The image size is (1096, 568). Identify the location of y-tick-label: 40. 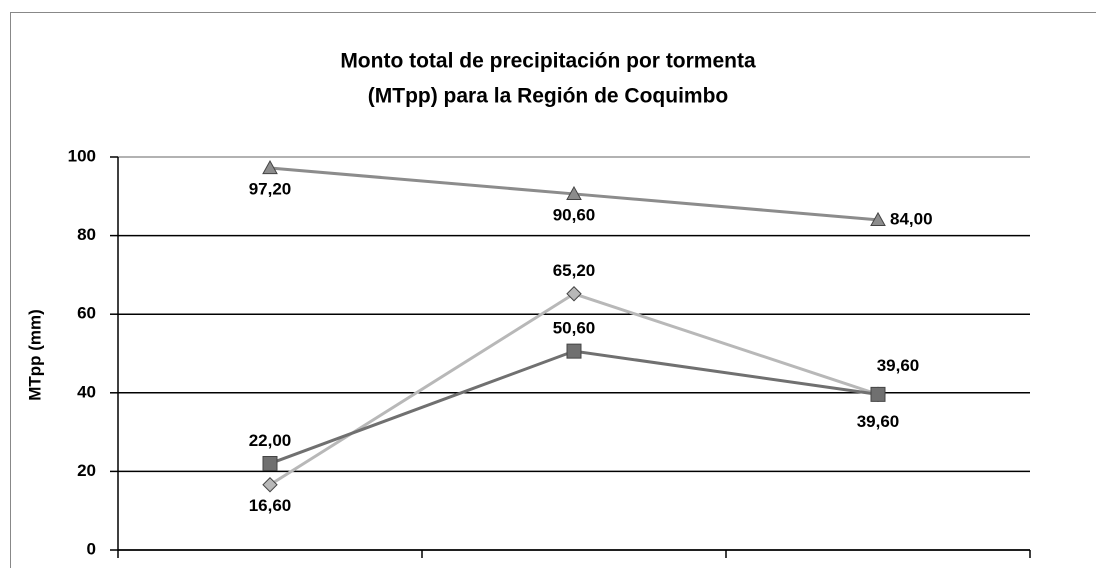
(86, 391).